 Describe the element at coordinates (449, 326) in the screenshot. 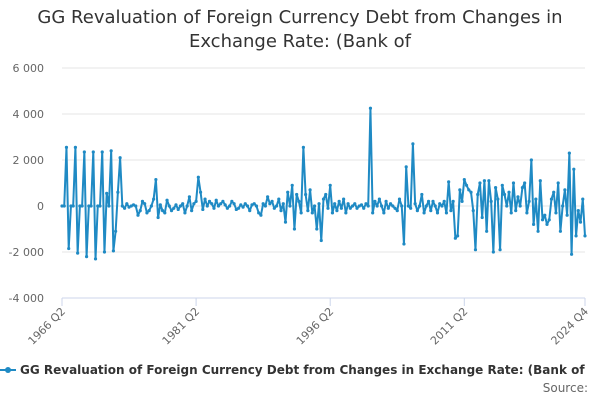

I see `x-tick-label: 2011 Q2` at that location.